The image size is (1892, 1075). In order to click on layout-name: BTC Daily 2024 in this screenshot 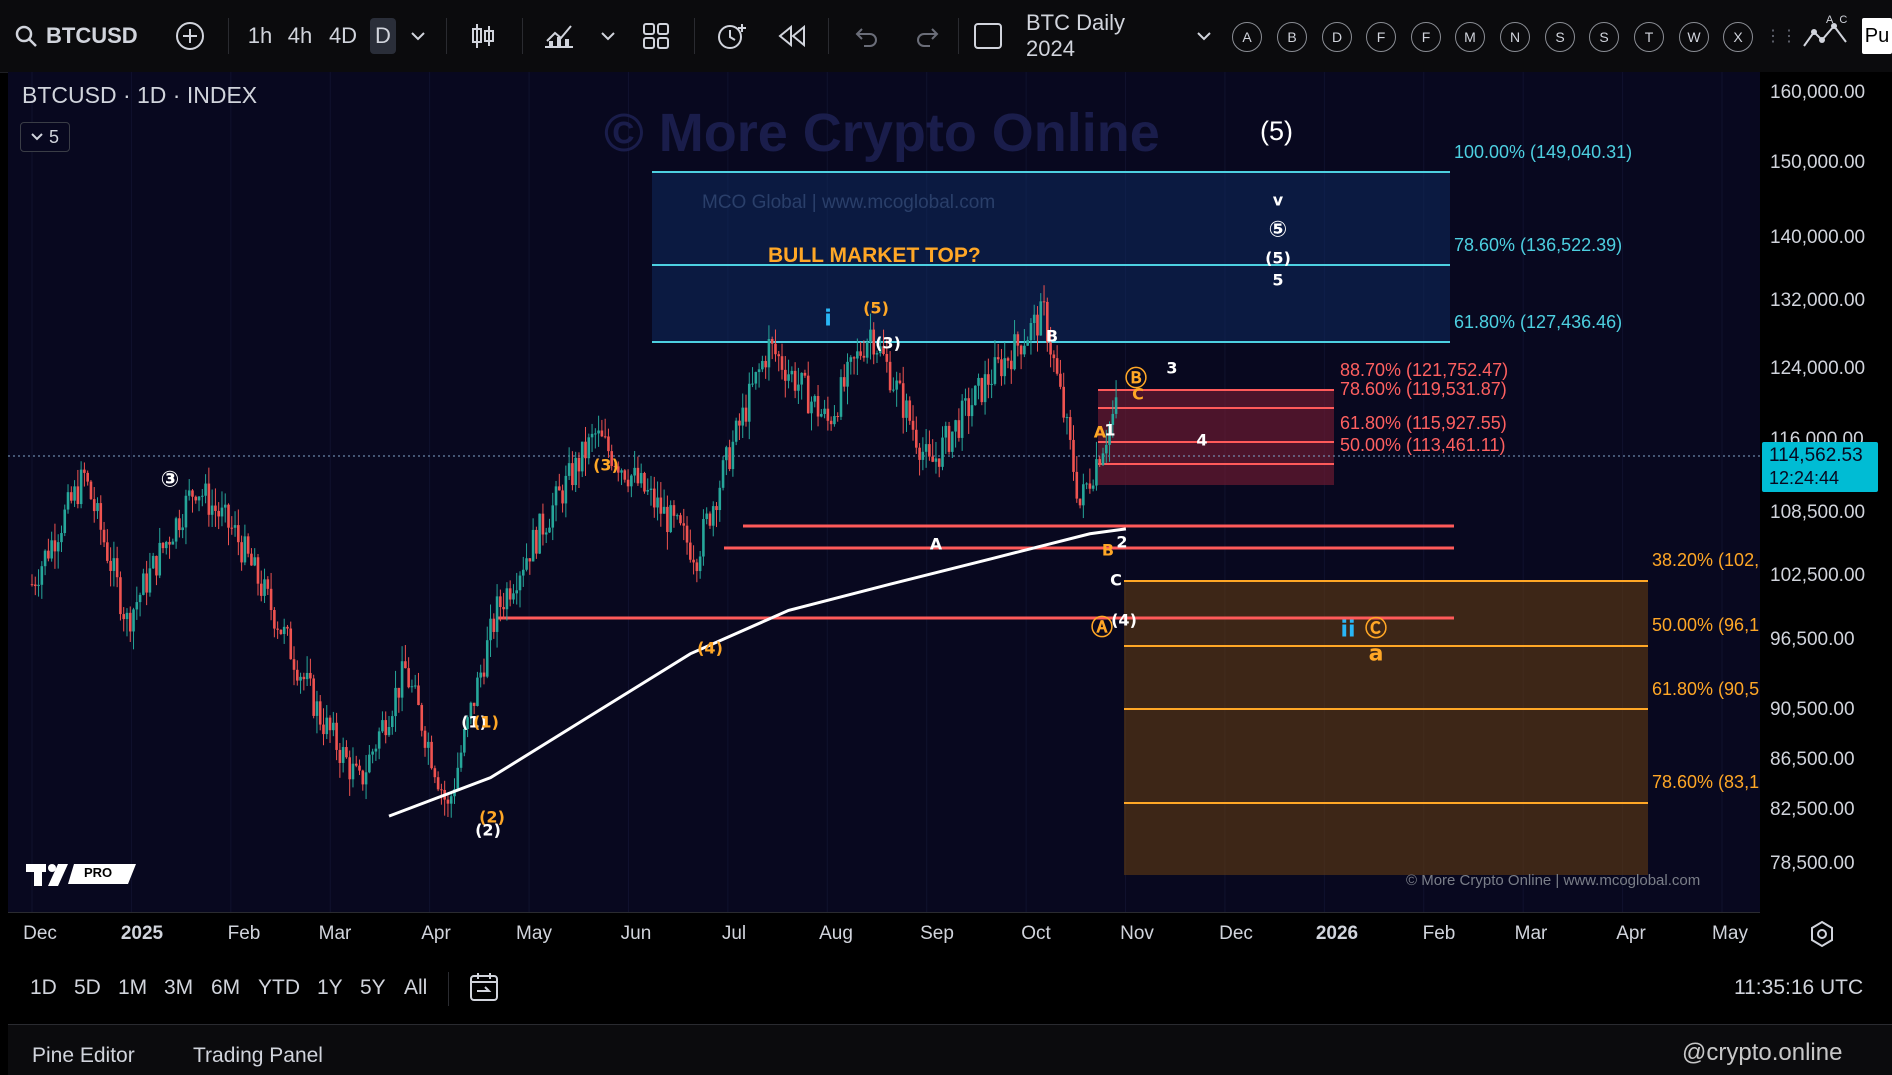, I will do `click(1076, 35)`.